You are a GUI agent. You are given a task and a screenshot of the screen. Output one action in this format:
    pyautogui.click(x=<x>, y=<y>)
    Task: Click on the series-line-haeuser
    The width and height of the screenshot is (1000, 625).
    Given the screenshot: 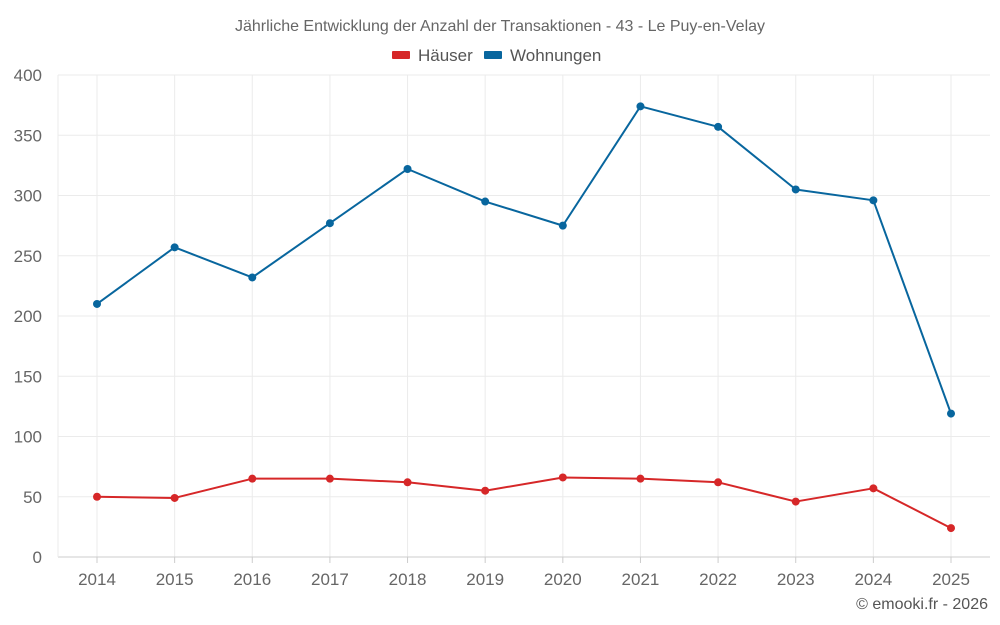 What is the action you would take?
    pyautogui.click(x=524, y=502)
    